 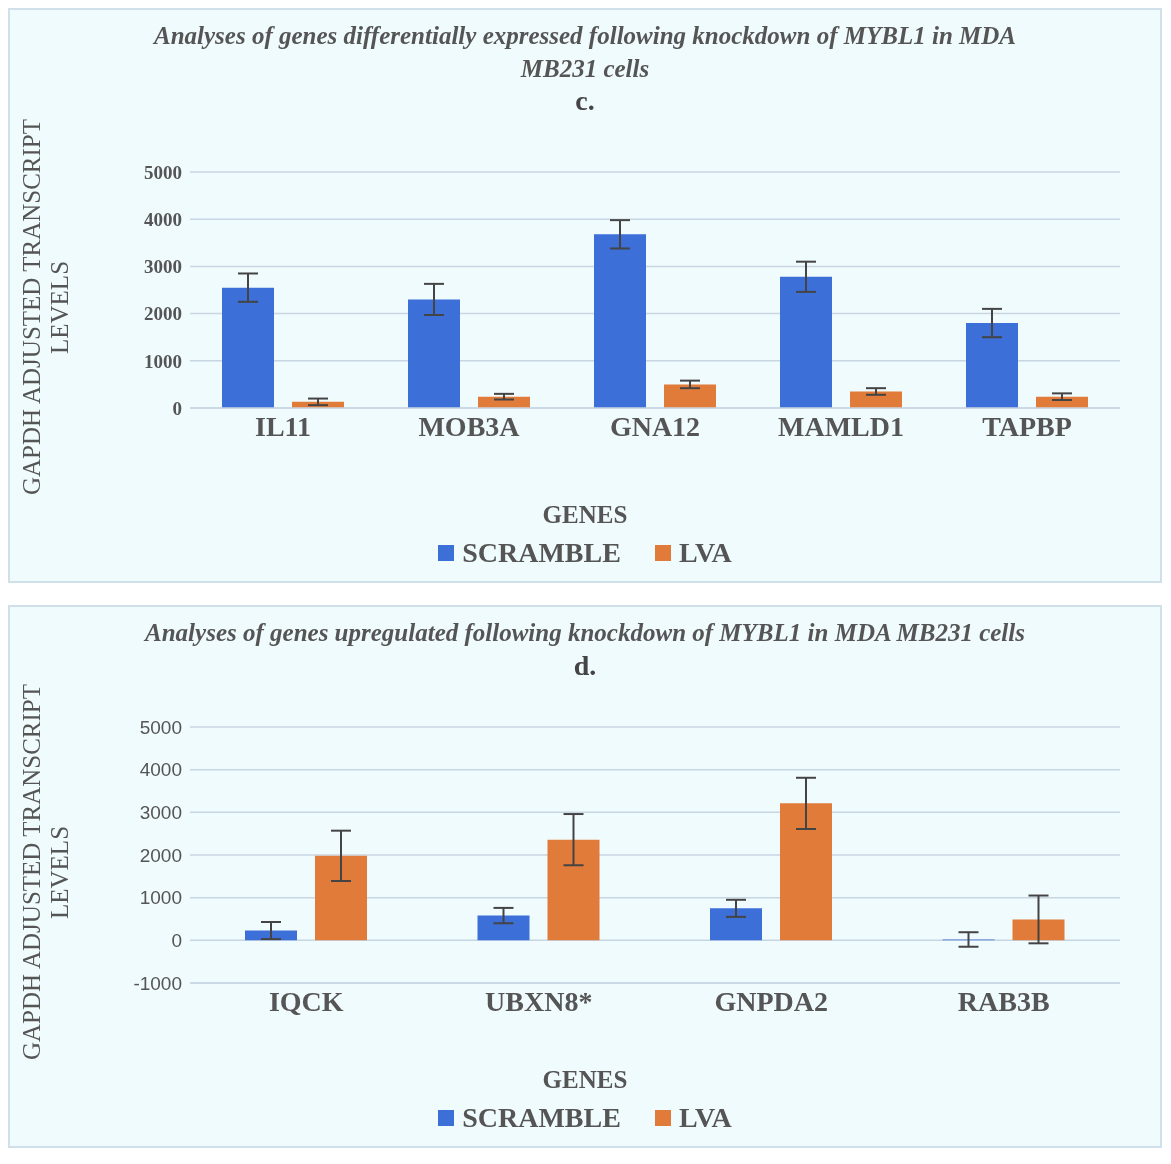 I want to click on chart-title: Analyses of genes differentially expressed following knockdown of MYBL1 in MDA MB231 cells, so click(x=584, y=52).